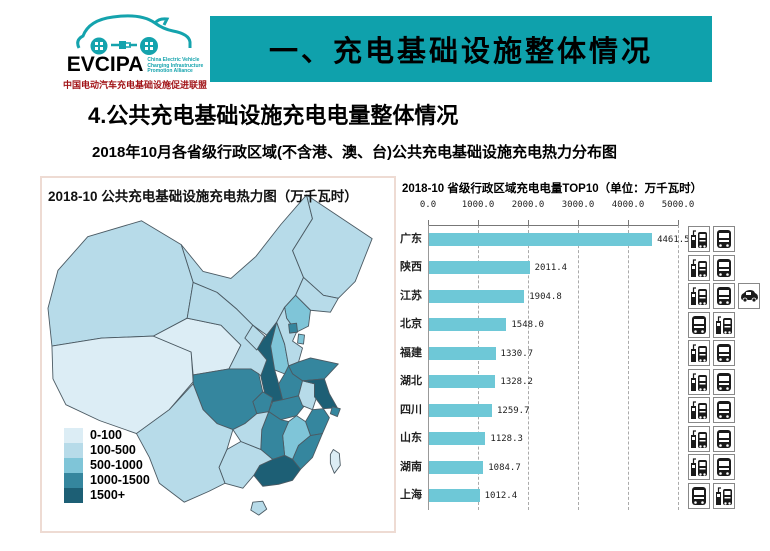  I want to click on legend-item: 100-500, so click(107, 450).